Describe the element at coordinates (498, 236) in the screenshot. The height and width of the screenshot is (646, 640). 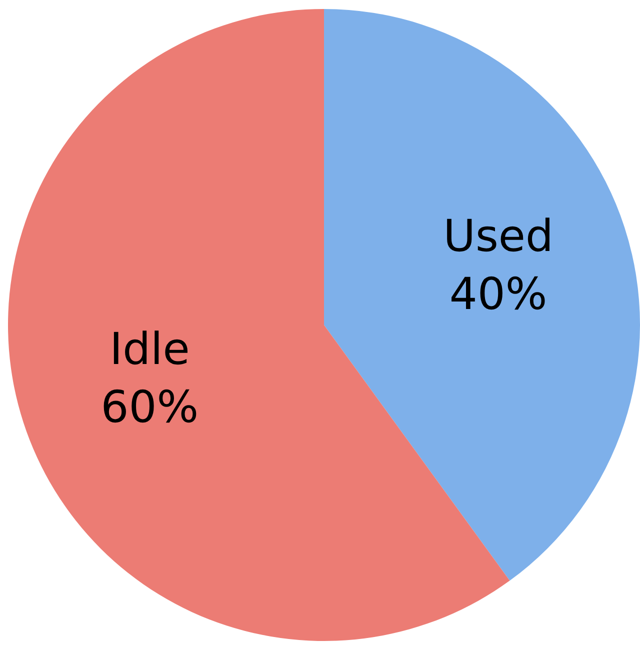
I see `slice-label: Used` at that location.